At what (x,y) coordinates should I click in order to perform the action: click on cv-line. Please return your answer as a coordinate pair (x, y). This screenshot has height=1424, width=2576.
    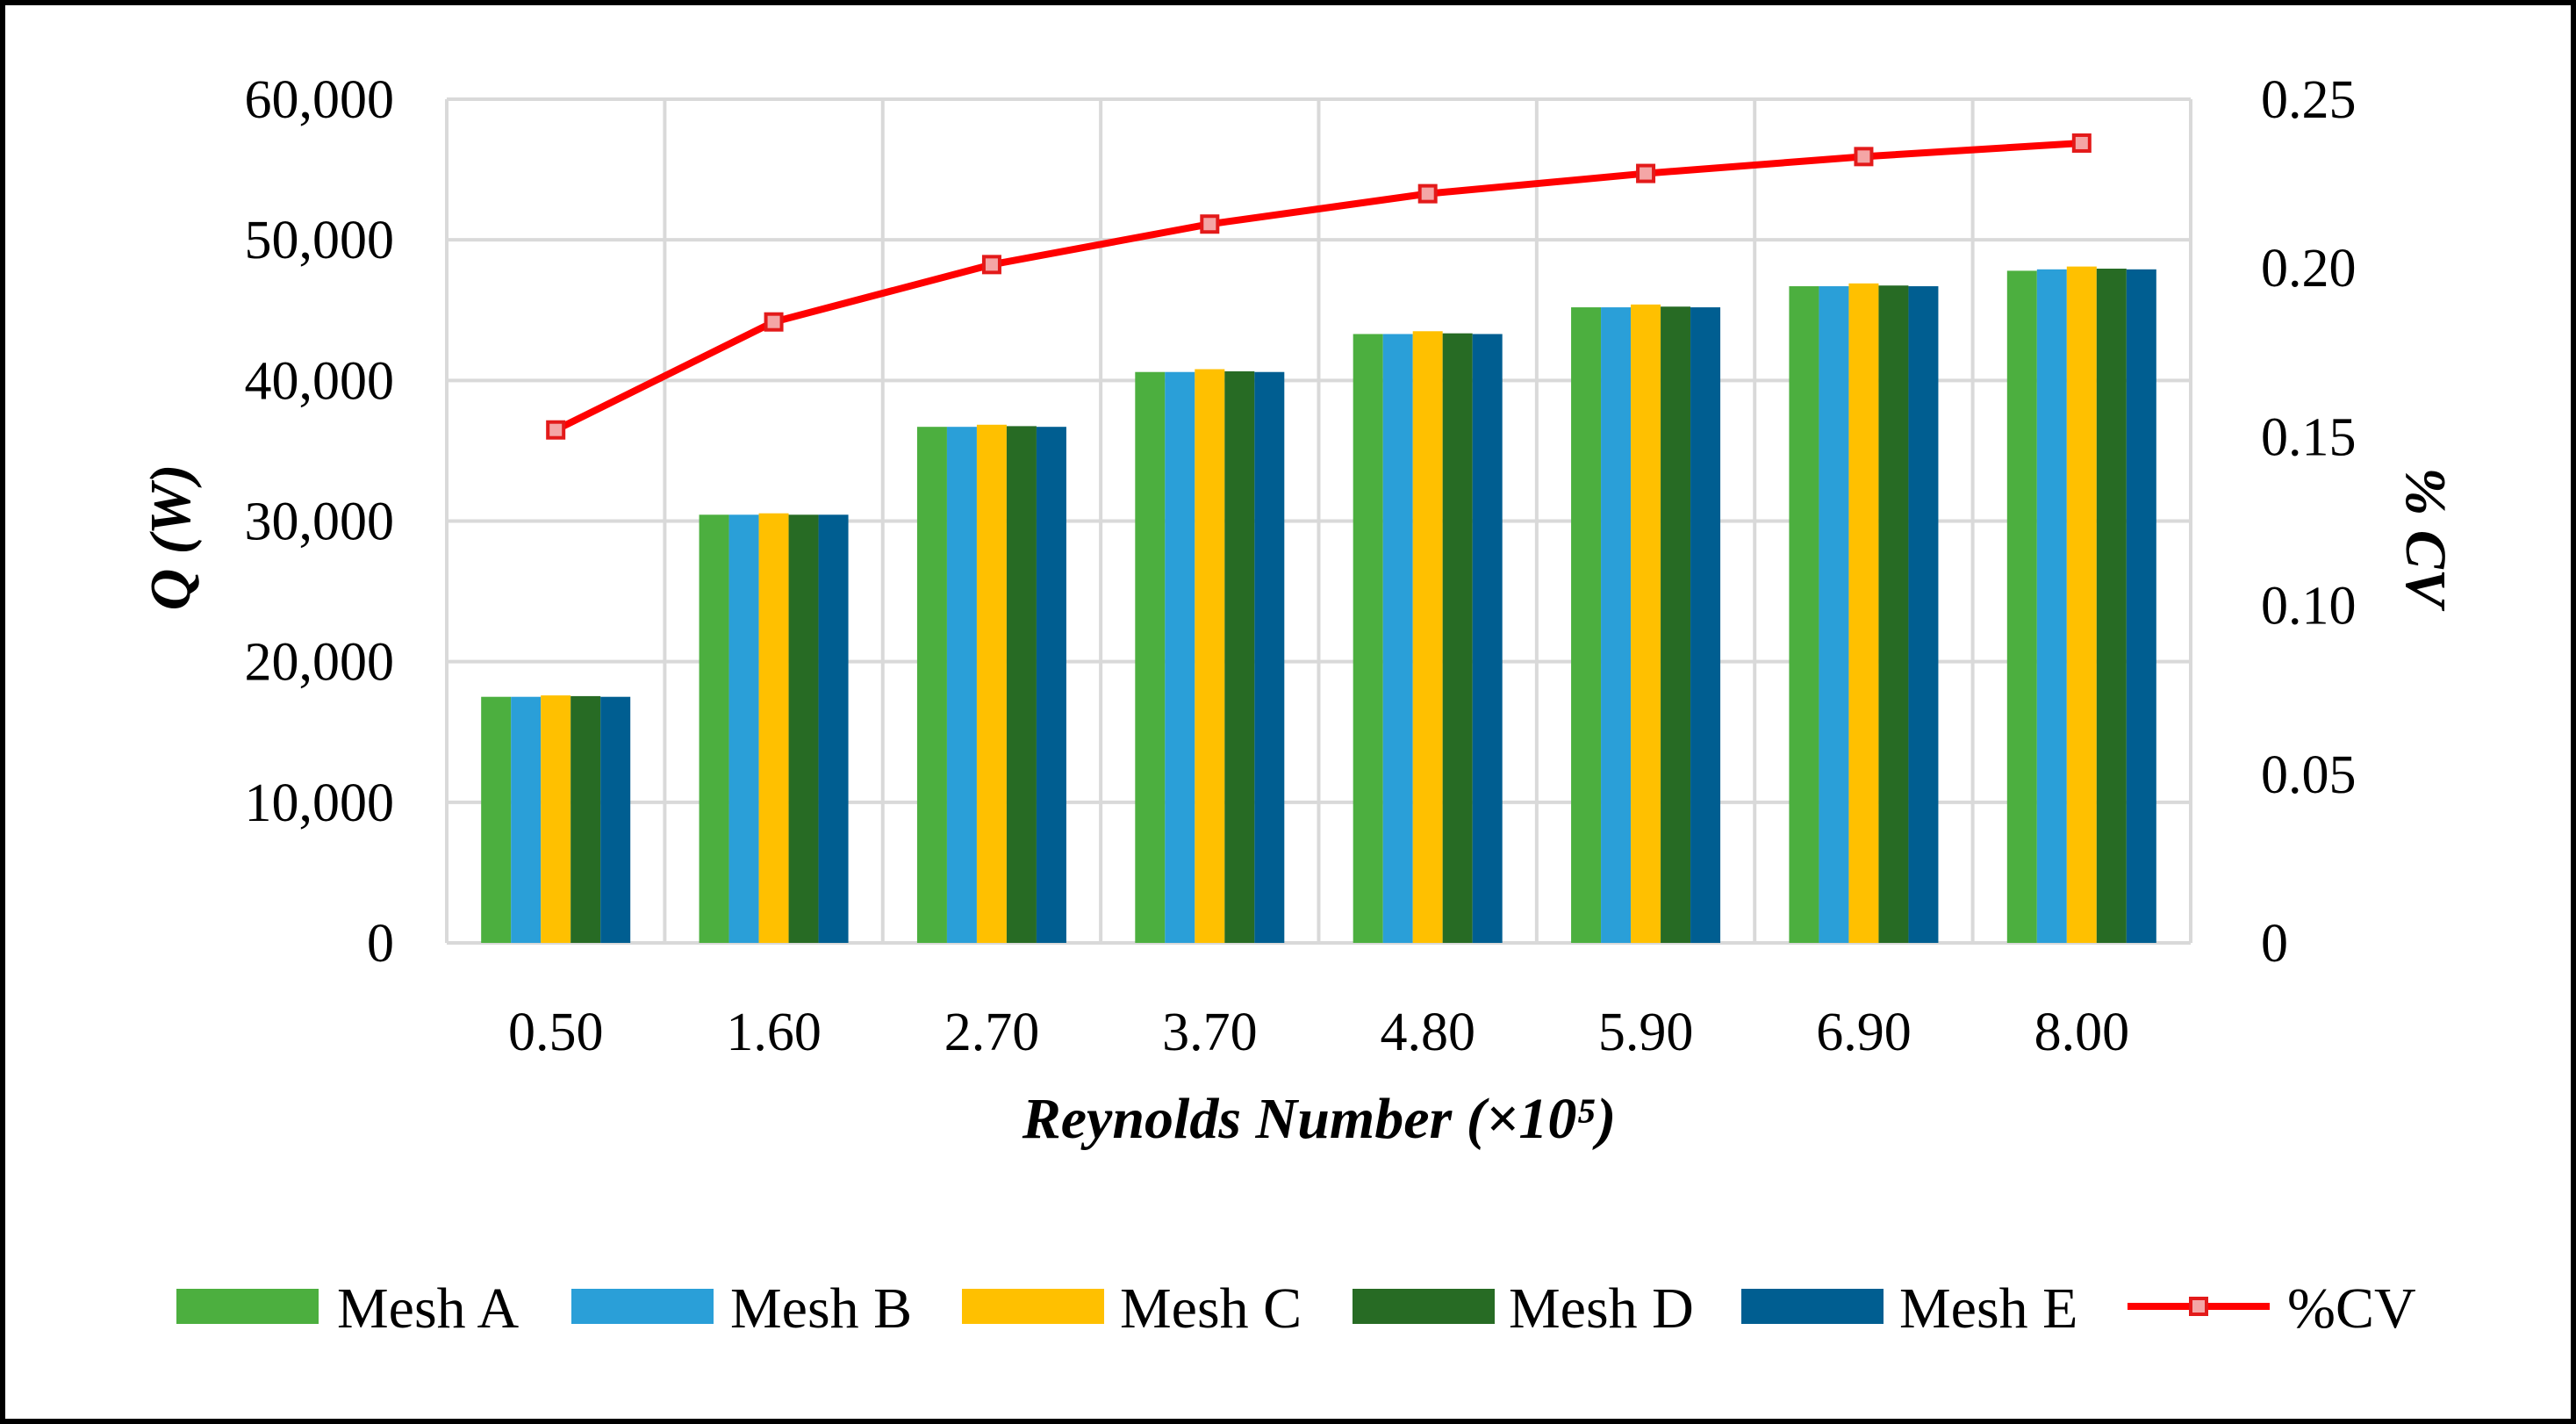
    Looking at the image, I should click on (1318, 286).